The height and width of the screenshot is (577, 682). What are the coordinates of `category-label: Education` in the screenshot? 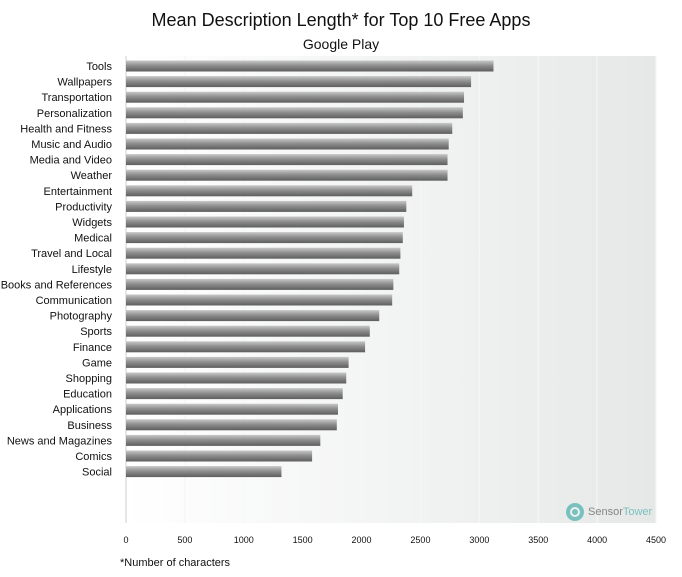 It's located at (87, 395).